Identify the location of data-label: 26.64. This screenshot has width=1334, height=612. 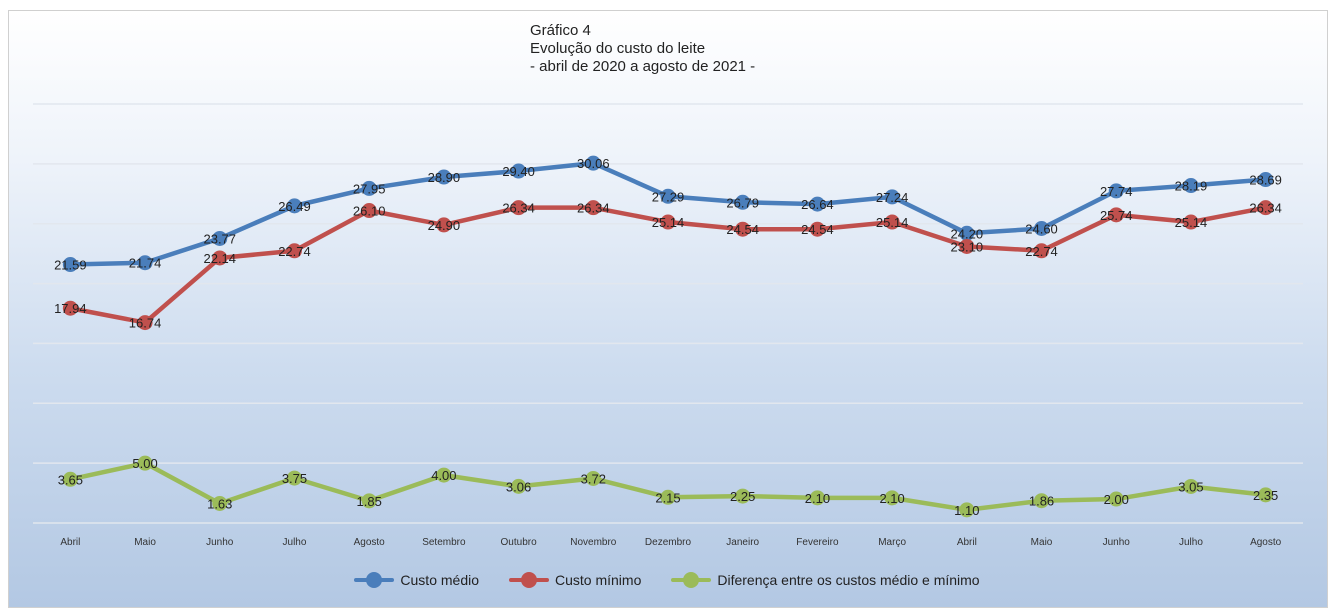
(817, 204).